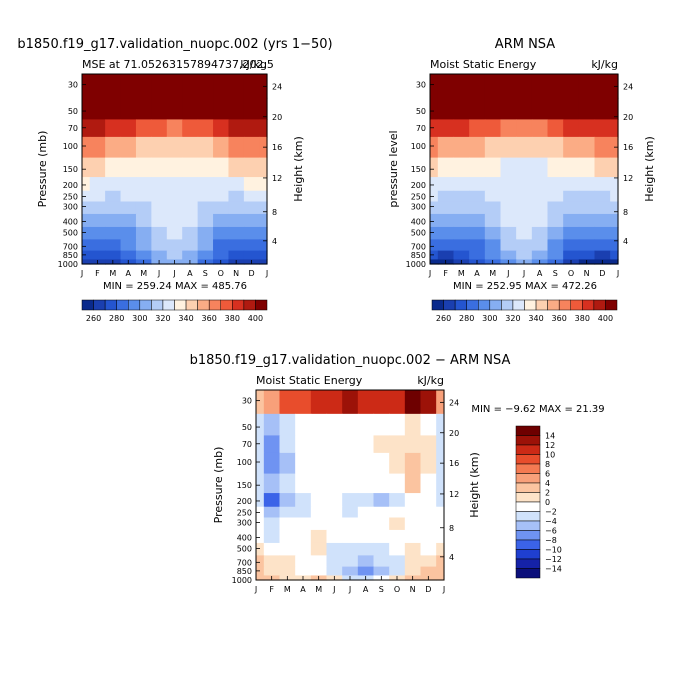 This screenshot has width=700, height=700. What do you see at coordinates (309, 380) in the screenshot?
I see `panel-subtitle-left: Moist Static Energy` at bounding box center [309, 380].